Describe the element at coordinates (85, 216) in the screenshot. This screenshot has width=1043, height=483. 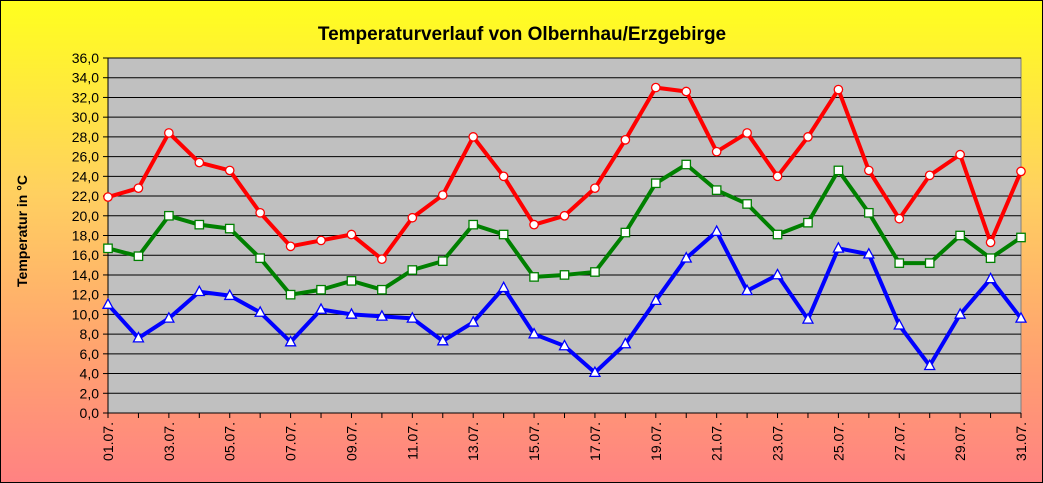
I see `y-tick-label: 20,0` at that location.